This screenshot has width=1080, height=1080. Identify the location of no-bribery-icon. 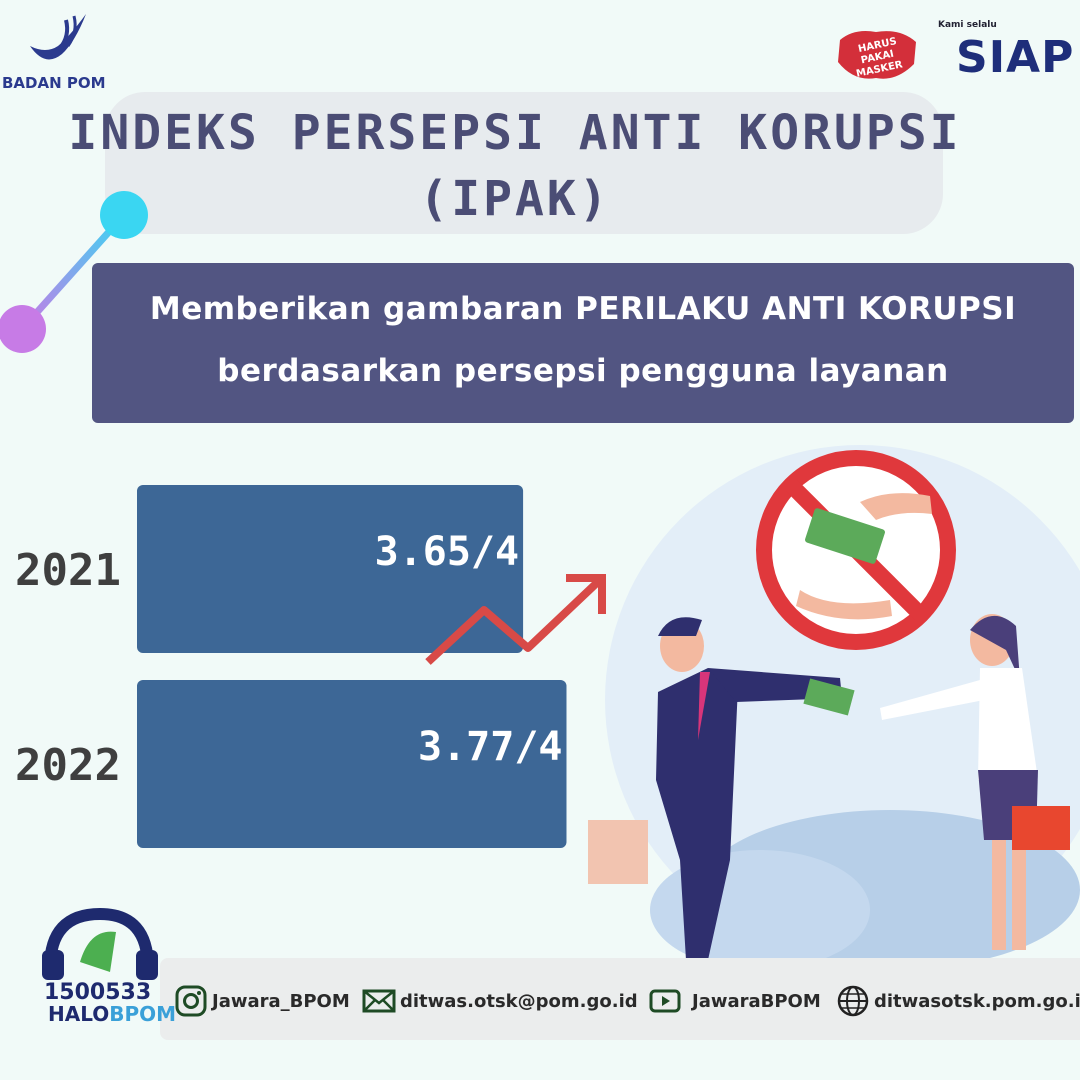
(856, 550).